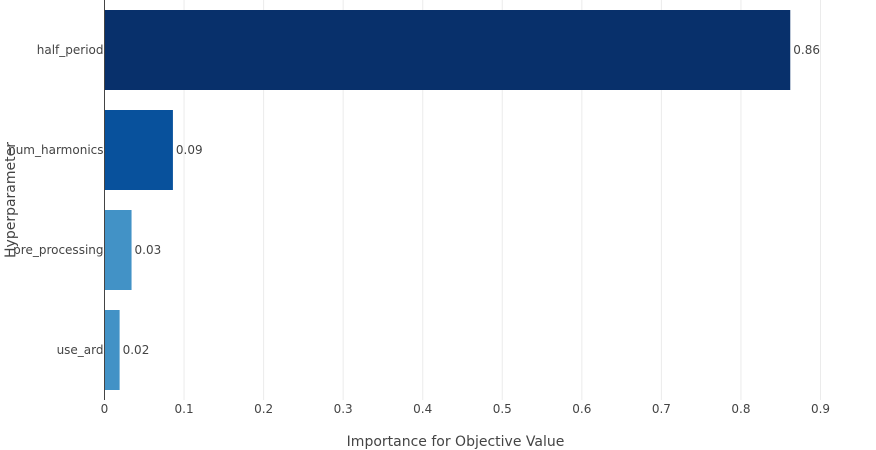  I want to click on x-axis-ticks: 0 0.1 0.2 0.3 0.4 0.5 0.6 0.7 0.8 0.9, so click(465, 409).